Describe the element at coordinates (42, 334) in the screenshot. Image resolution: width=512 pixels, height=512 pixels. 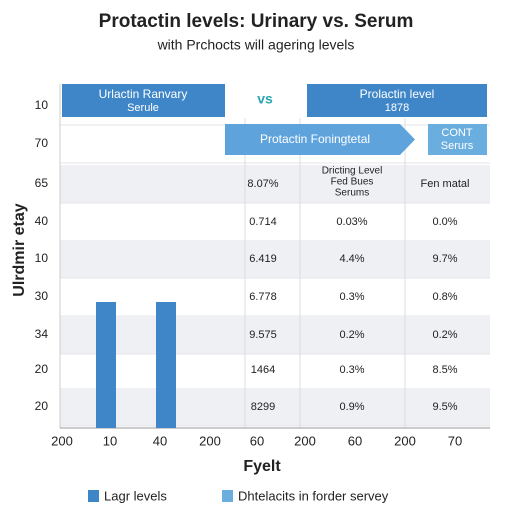
I see `row-label: 34` at that location.